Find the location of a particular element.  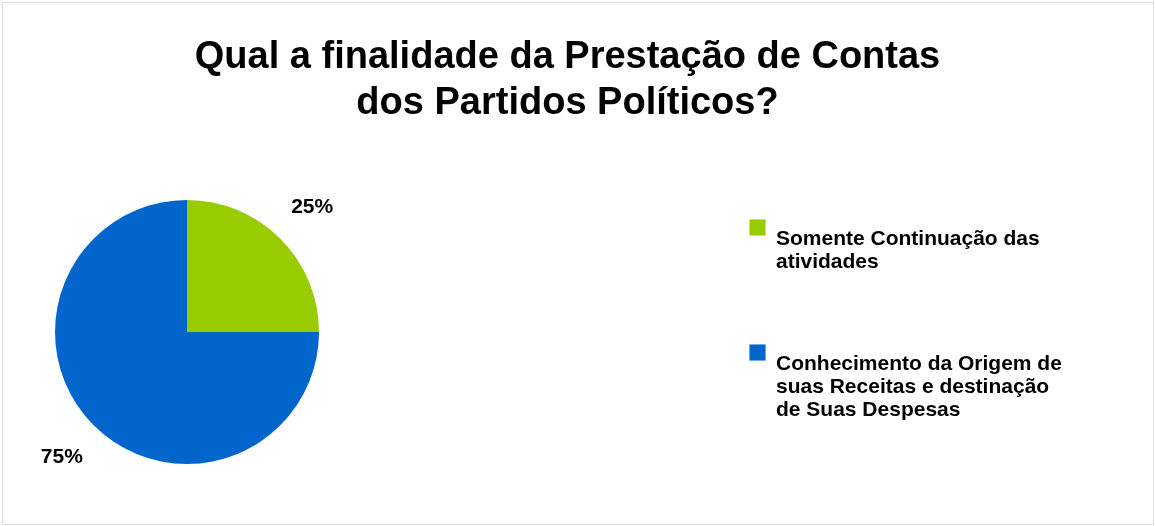

data-label: 75% is located at coordinates (62, 456).